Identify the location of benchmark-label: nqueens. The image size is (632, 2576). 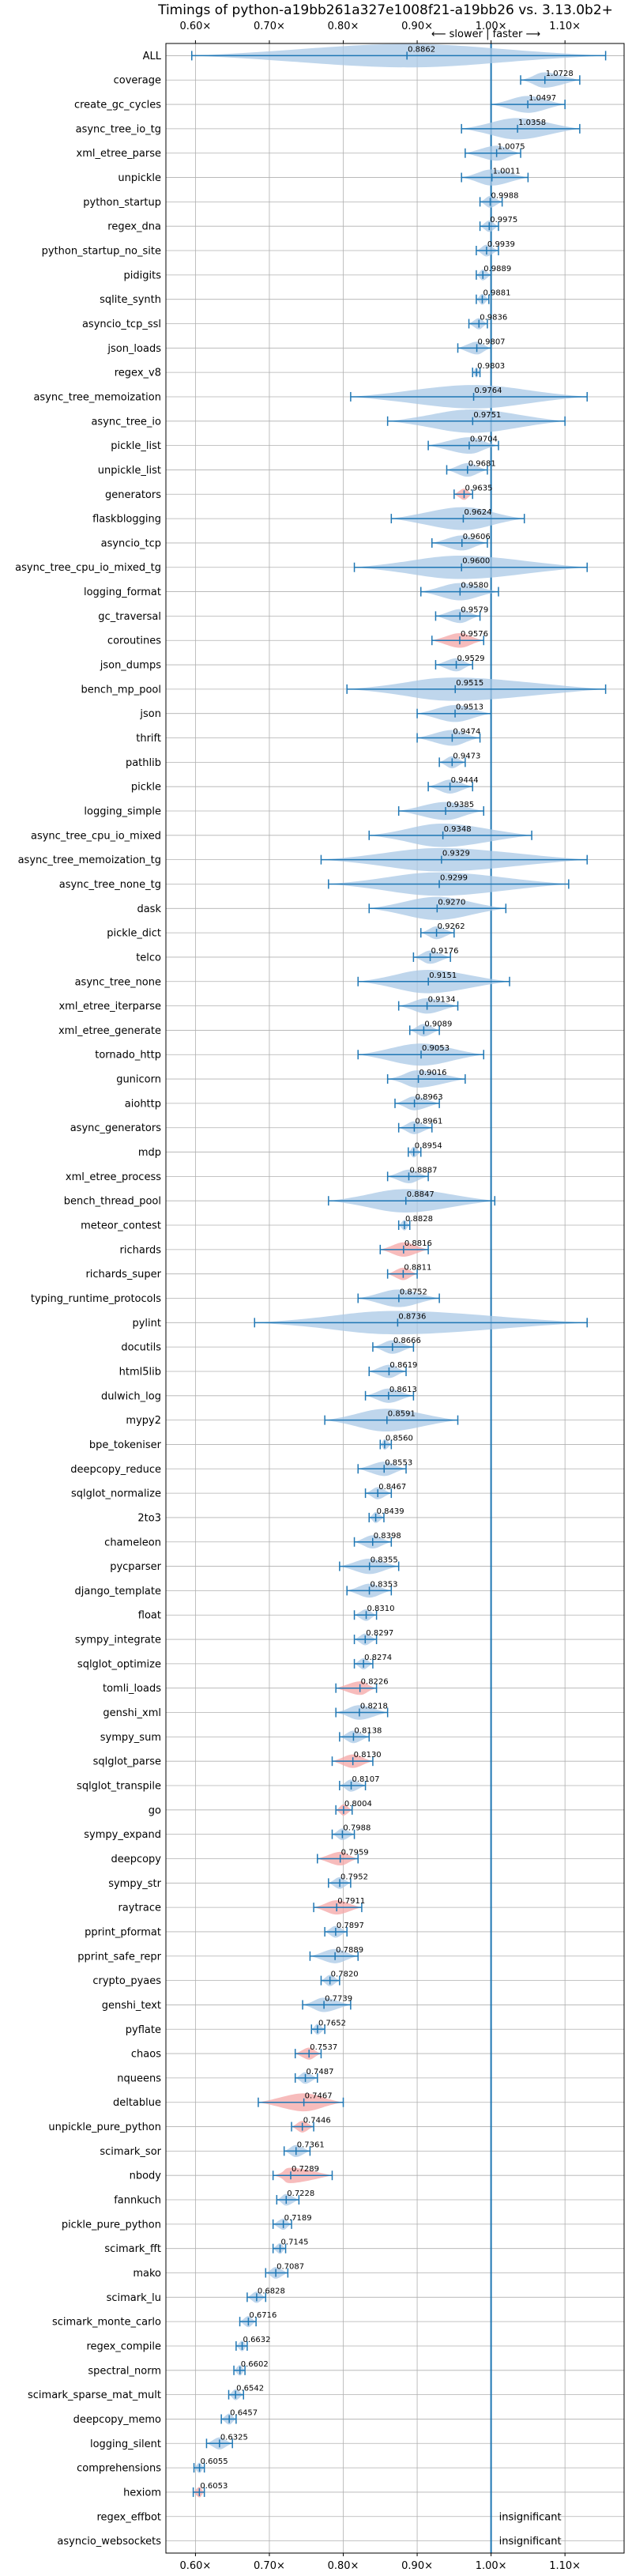
(139, 2078).